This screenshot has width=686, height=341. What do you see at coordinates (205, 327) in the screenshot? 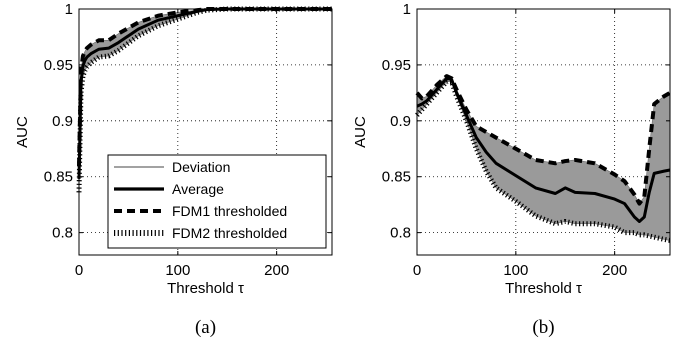
I see `panel-a-caption: (a)` at bounding box center [205, 327].